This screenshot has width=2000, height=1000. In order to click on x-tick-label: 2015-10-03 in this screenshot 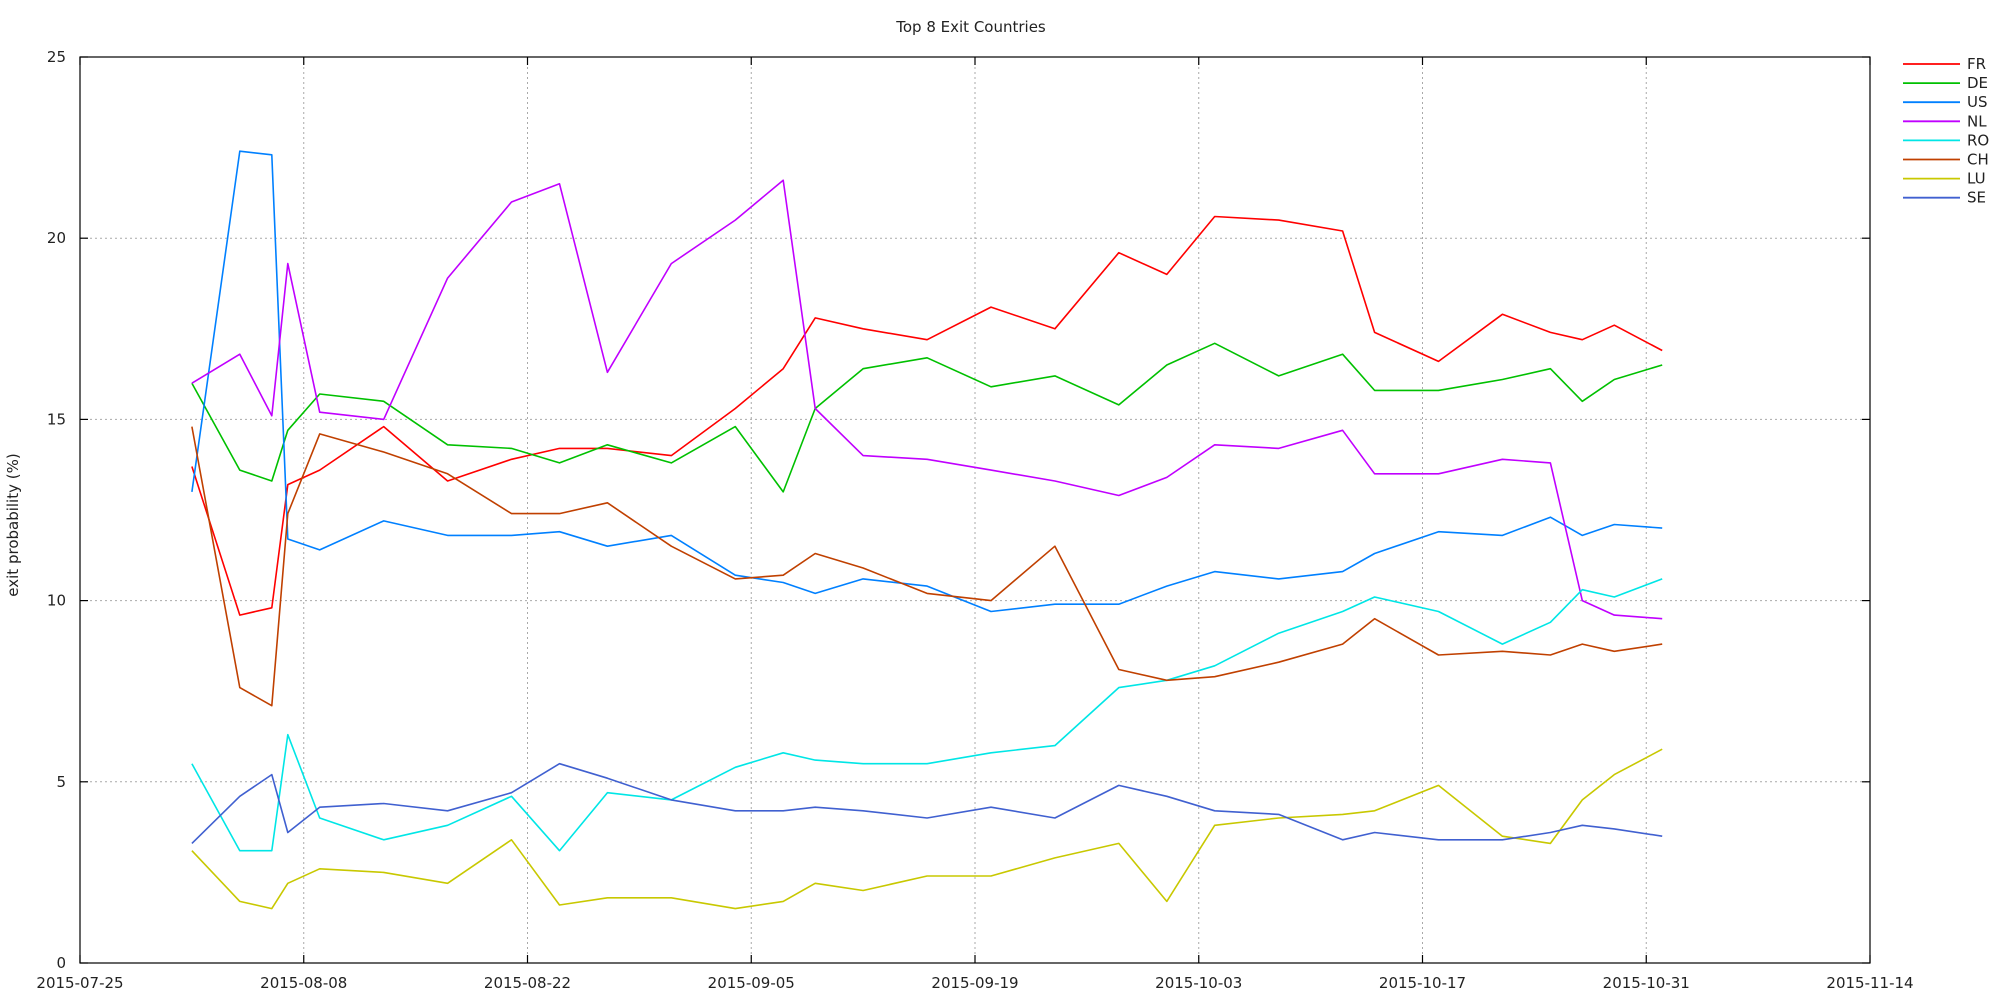, I will do `click(1198, 983)`.